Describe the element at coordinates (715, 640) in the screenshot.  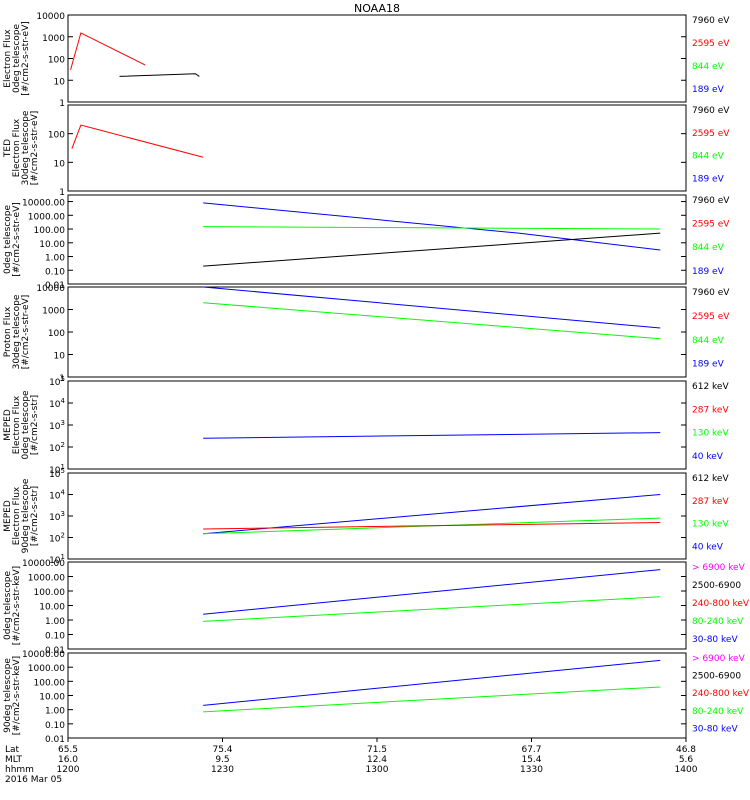
I see `legend-item: 30-80 keV` at that location.